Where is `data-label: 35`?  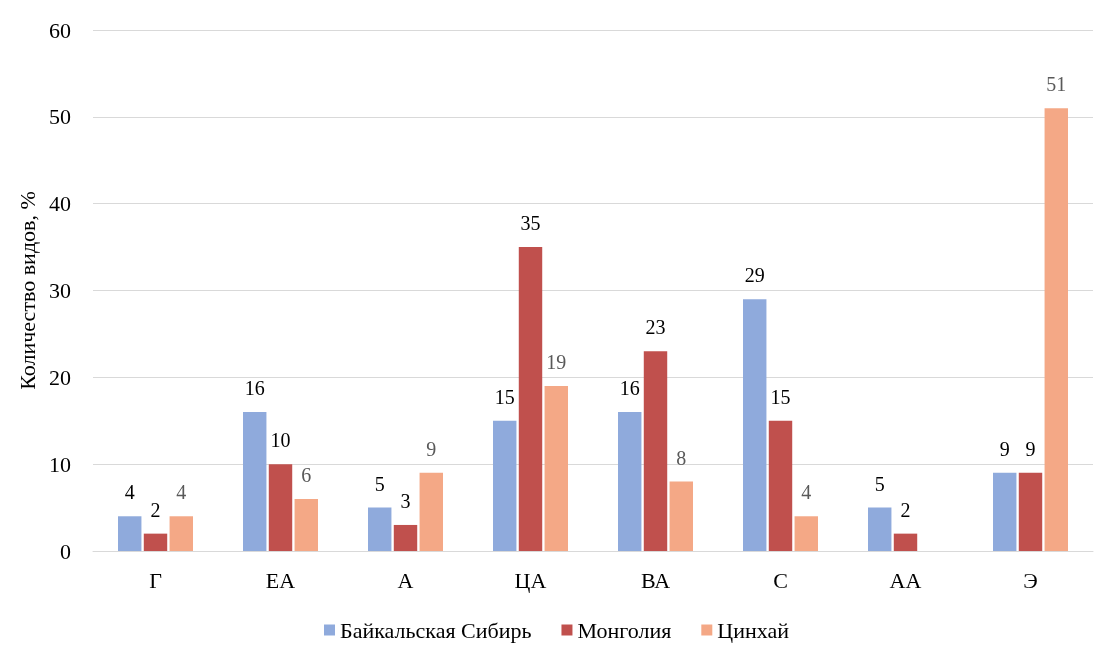
data-label: 35 is located at coordinates (530, 223).